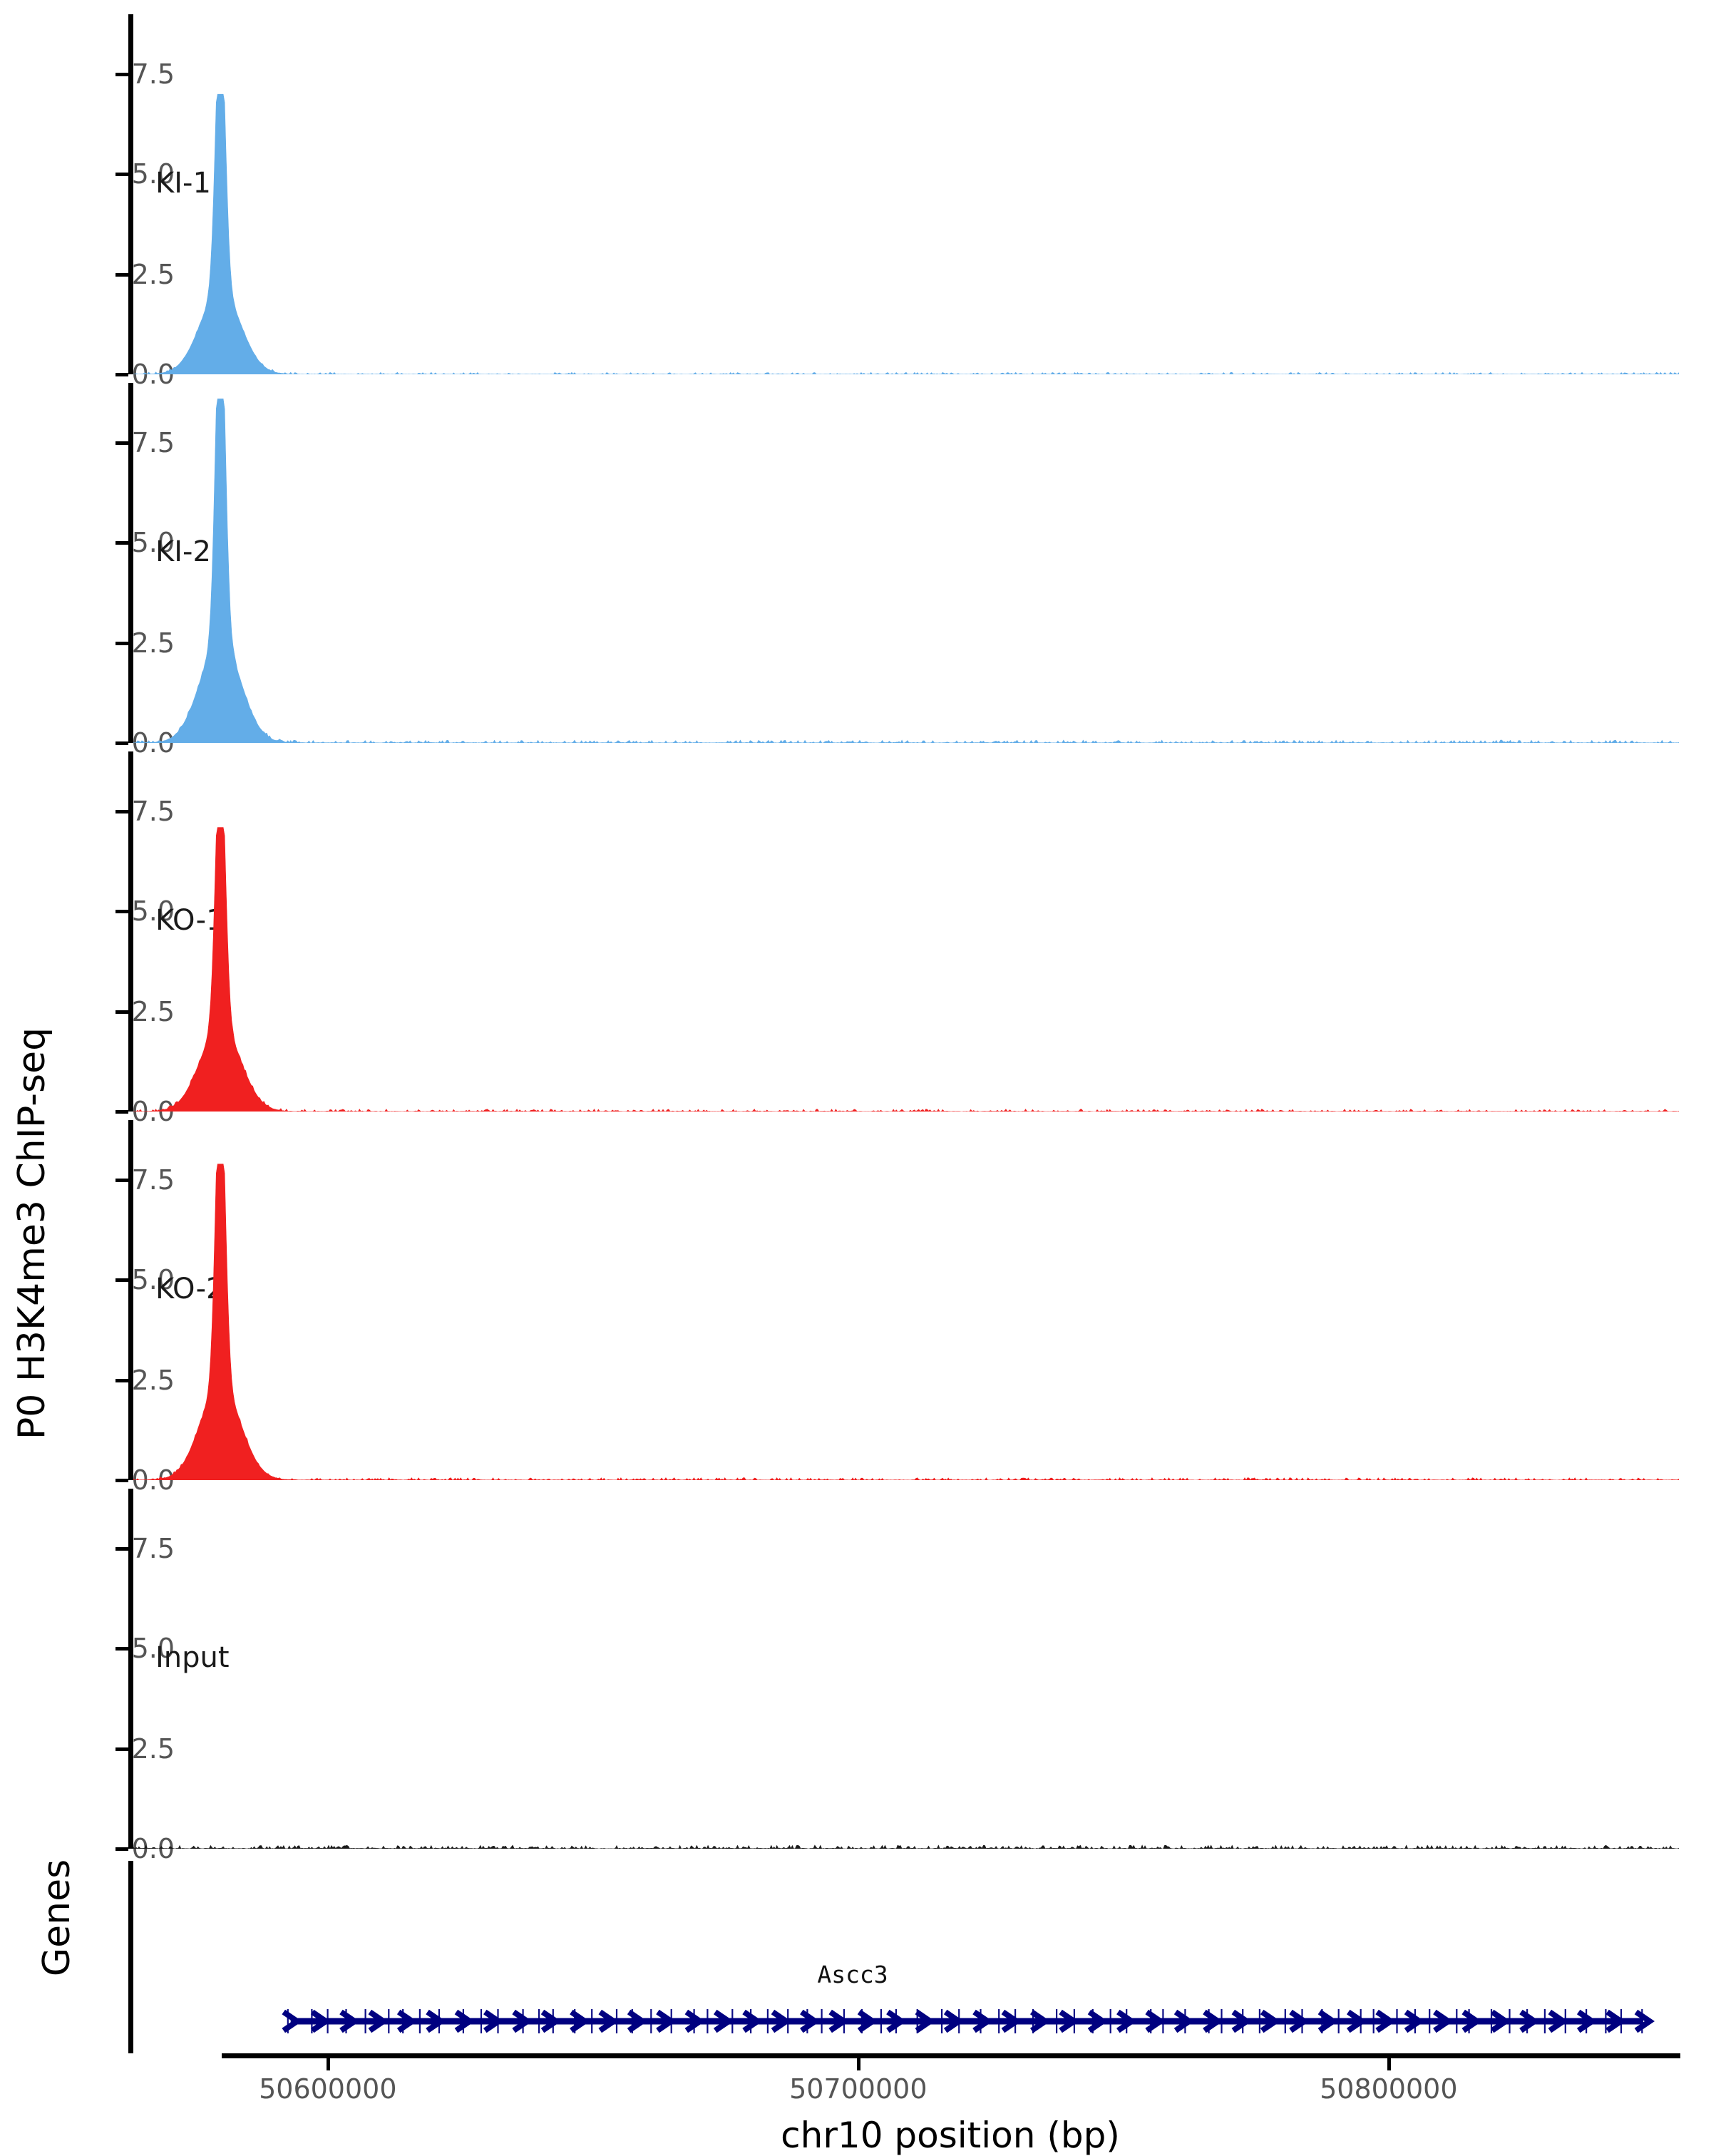 The image size is (1711, 2156). What do you see at coordinates (951, 2055) in the screenshot?
I see `x-axis-line` at bounding box center [951, 2055].